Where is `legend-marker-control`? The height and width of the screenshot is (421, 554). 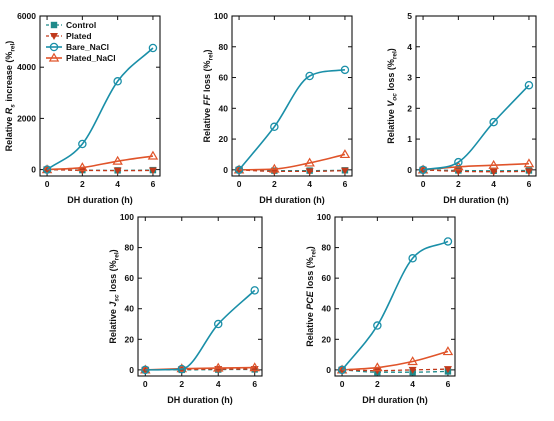
legend-marker-control is located at coordinates (54, 25).